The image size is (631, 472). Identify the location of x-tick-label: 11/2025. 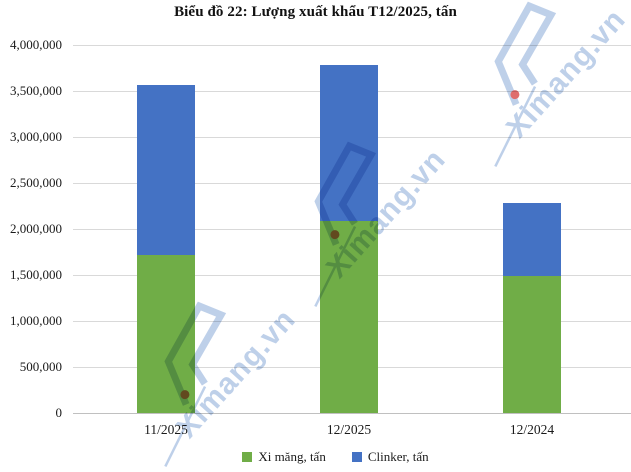
(166, 429).